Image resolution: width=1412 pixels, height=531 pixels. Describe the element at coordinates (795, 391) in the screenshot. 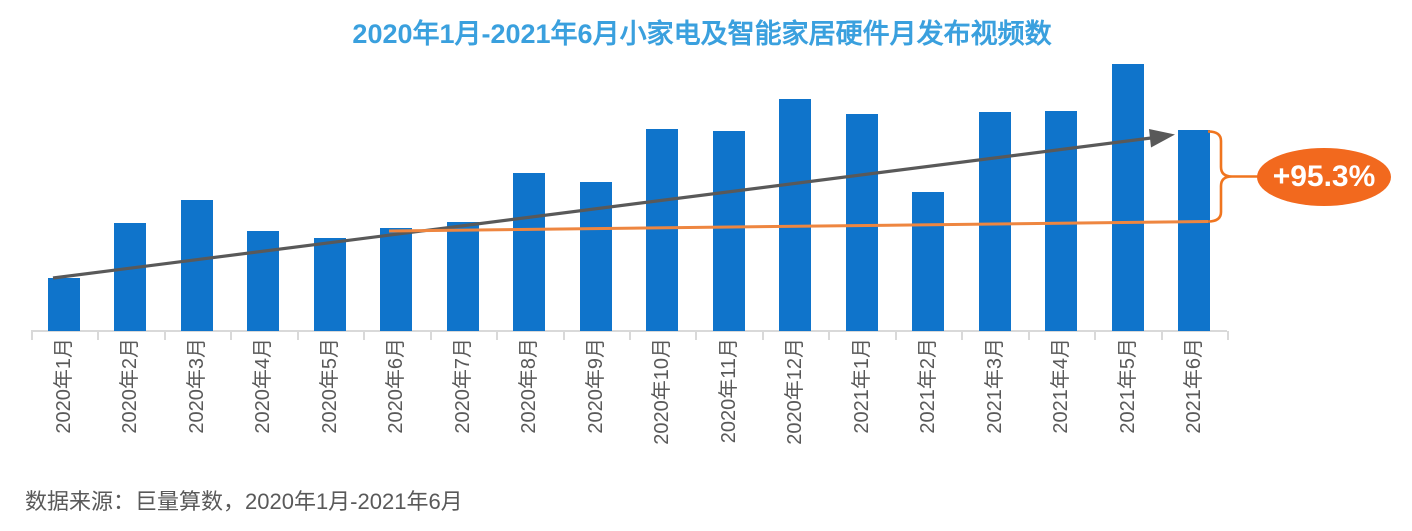

I see `x-axis-label: 2020年12月` at that location.